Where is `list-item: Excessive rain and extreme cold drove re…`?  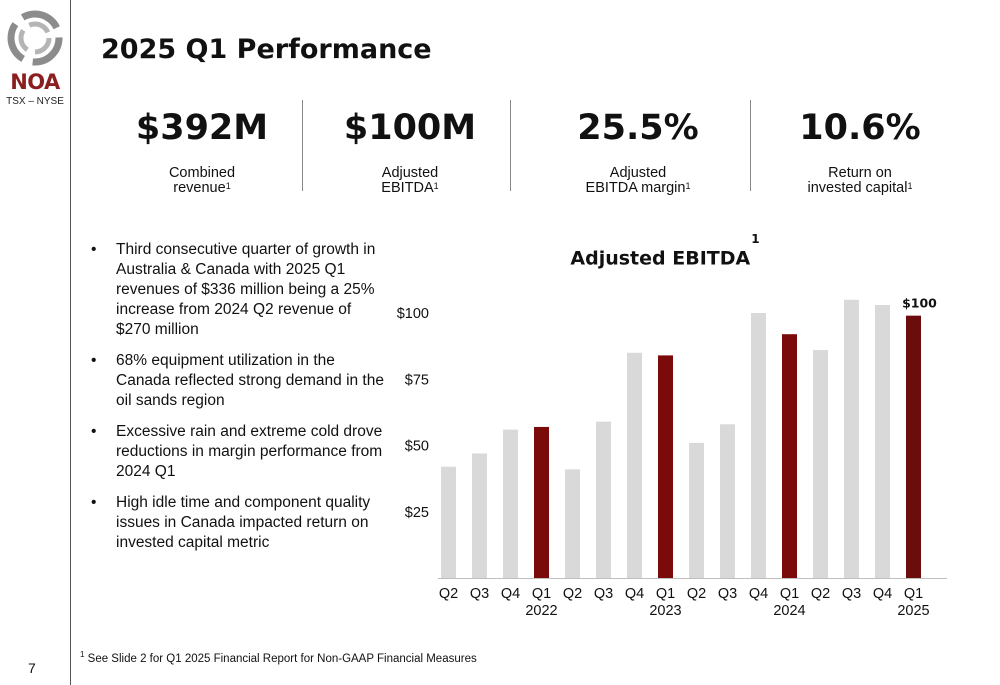
list-item: Excessive rain and extreme cold drove re… is located at coordinates (236, 452).